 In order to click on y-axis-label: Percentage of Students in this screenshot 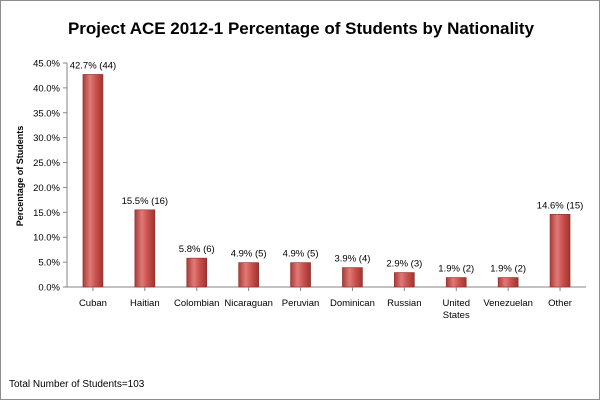, I will do `click(20, 176)`.